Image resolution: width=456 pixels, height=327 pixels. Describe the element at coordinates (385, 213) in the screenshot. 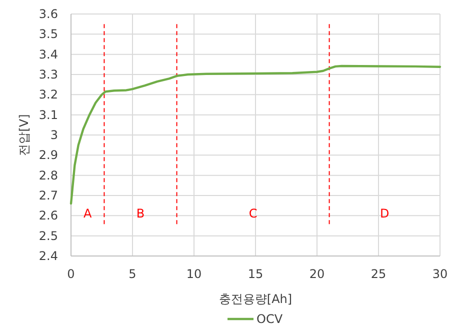

I see `annotation: D` at that location.